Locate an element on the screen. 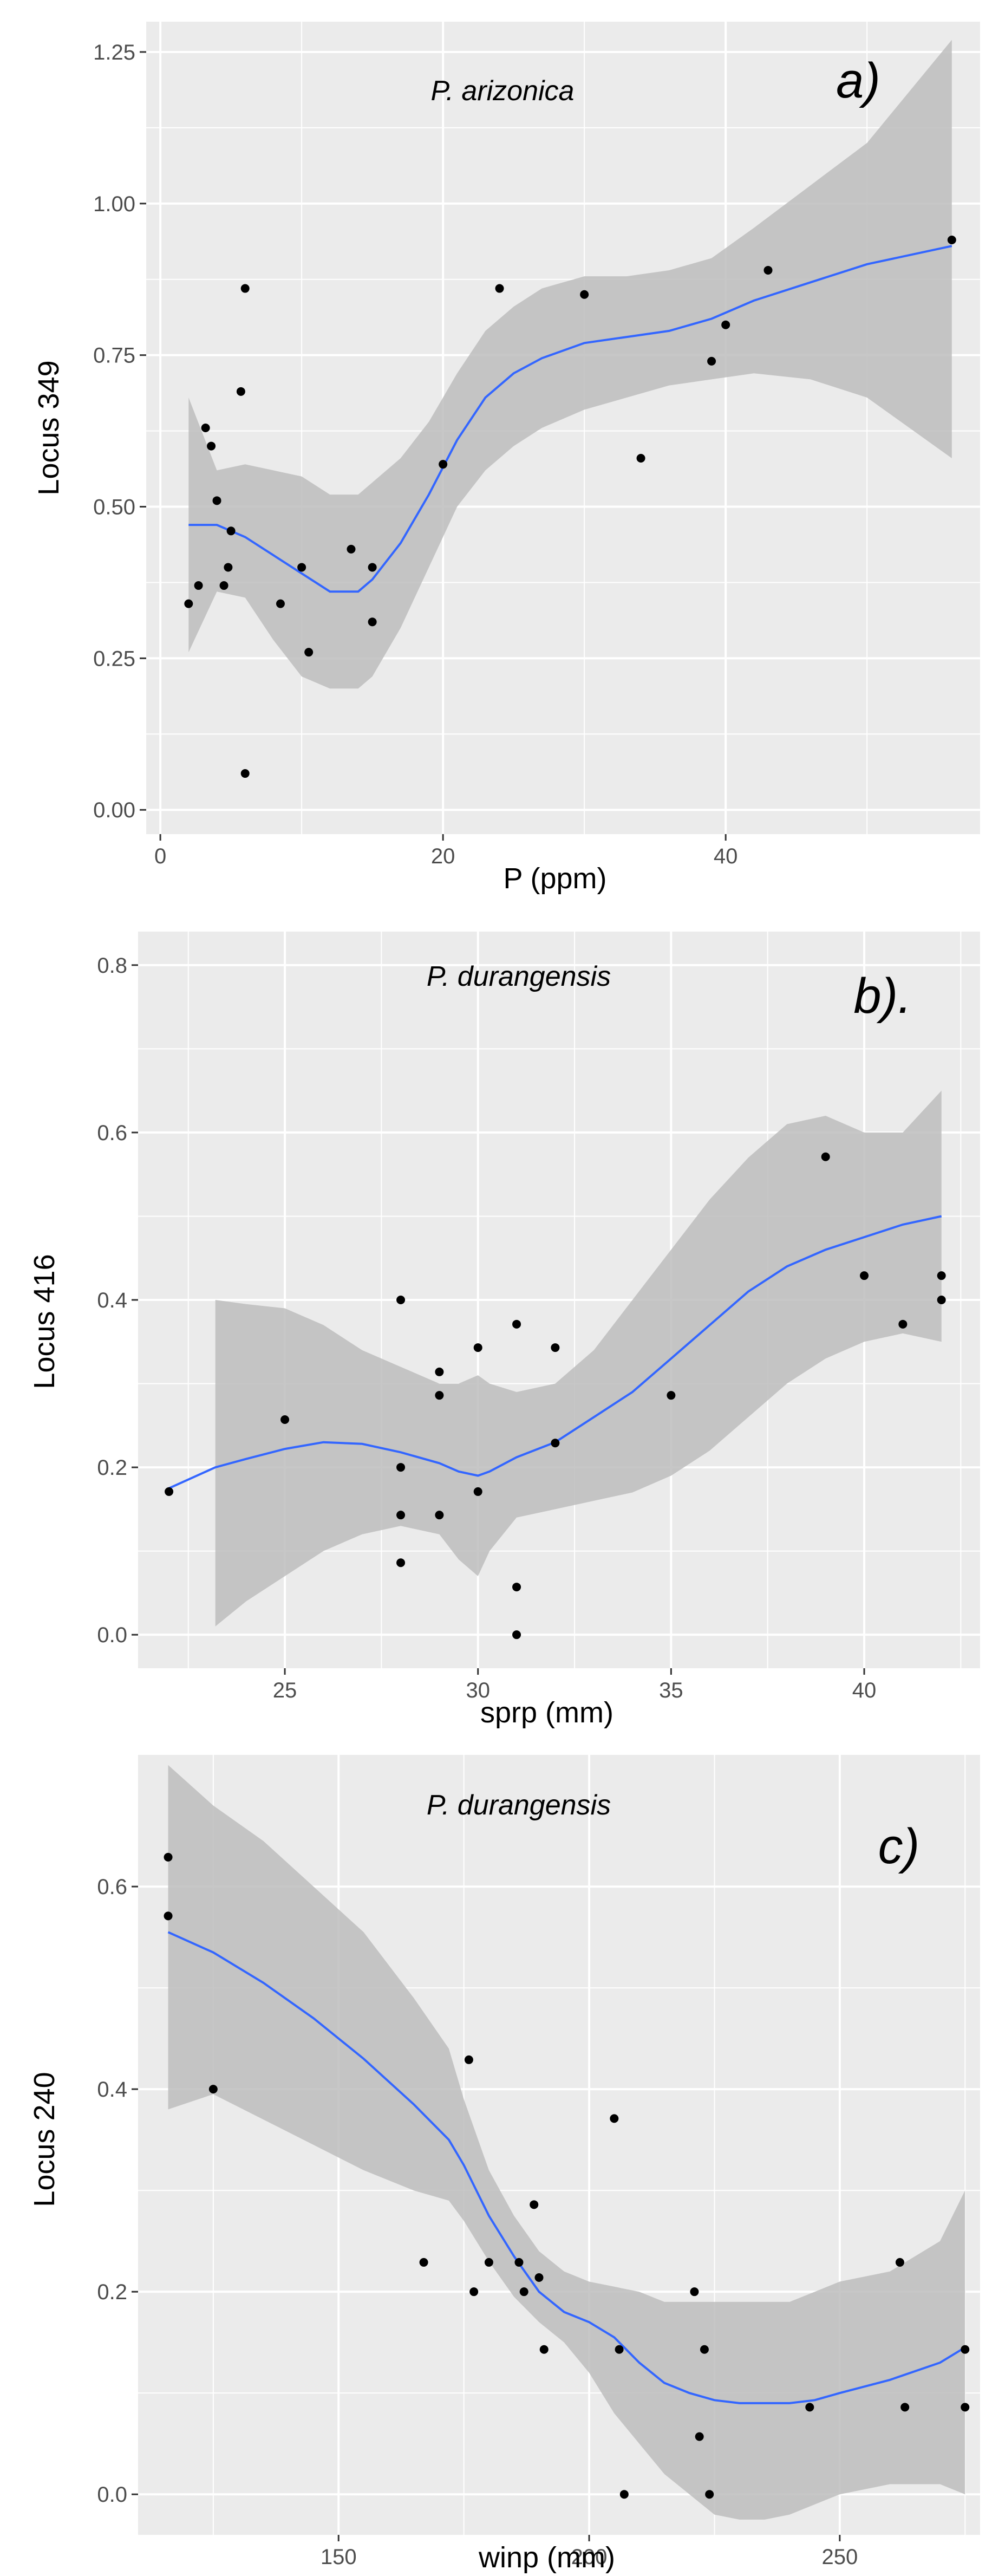  panel-b-x-tick-label: 40 is located at coordinates (864, 1690).